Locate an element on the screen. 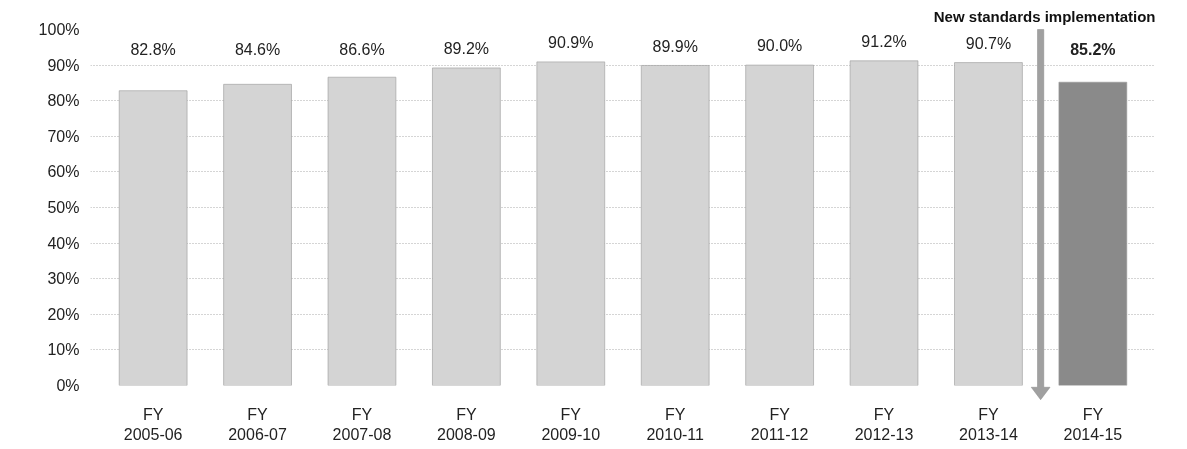 This screenshot has height=449, width=1187. data-label: 84.6% is located at coordinates (257, 49).